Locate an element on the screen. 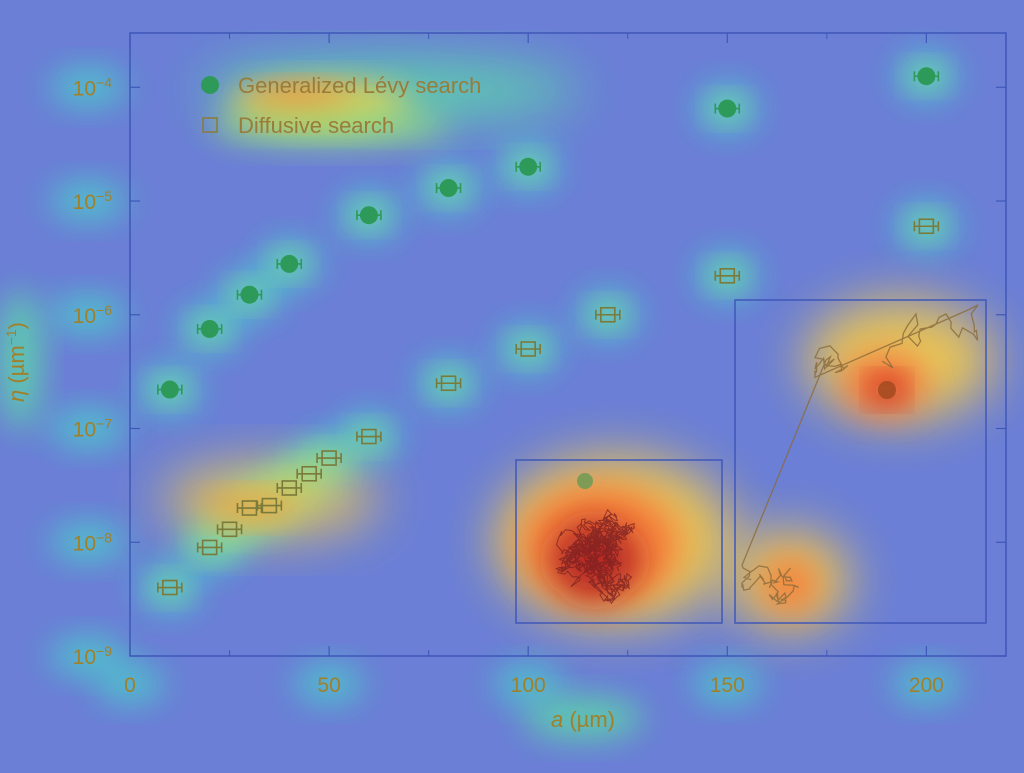 The image size is (1024, 773). legend-marker-diffusive is located at coordinates (210, 125).